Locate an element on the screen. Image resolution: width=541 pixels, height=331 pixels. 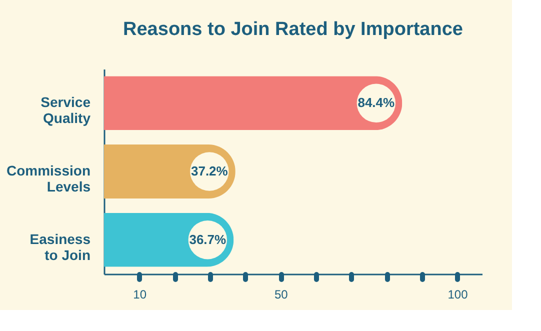
chart-title: Reasons to Join Rated by Importance is located at coordinates (293, 29).